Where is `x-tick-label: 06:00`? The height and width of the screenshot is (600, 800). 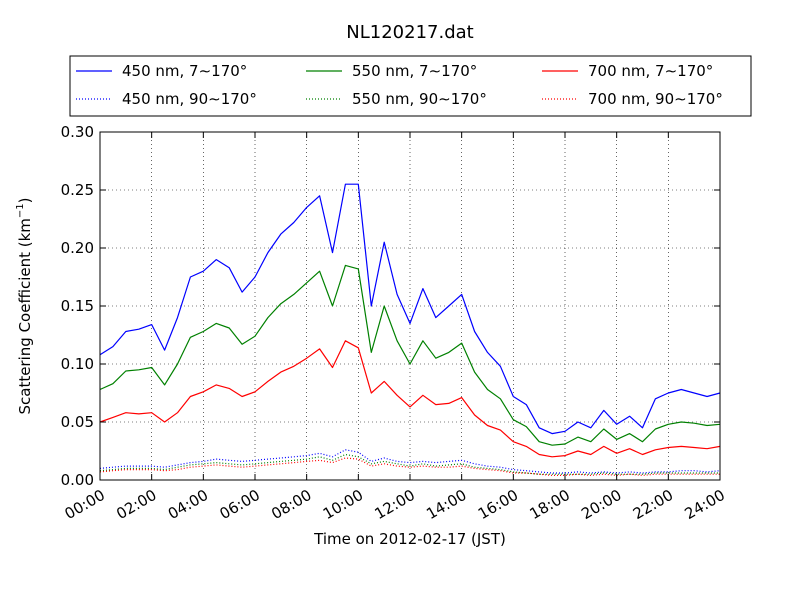
x-tick-label: 06:00 is located at coordinates (240, 504).